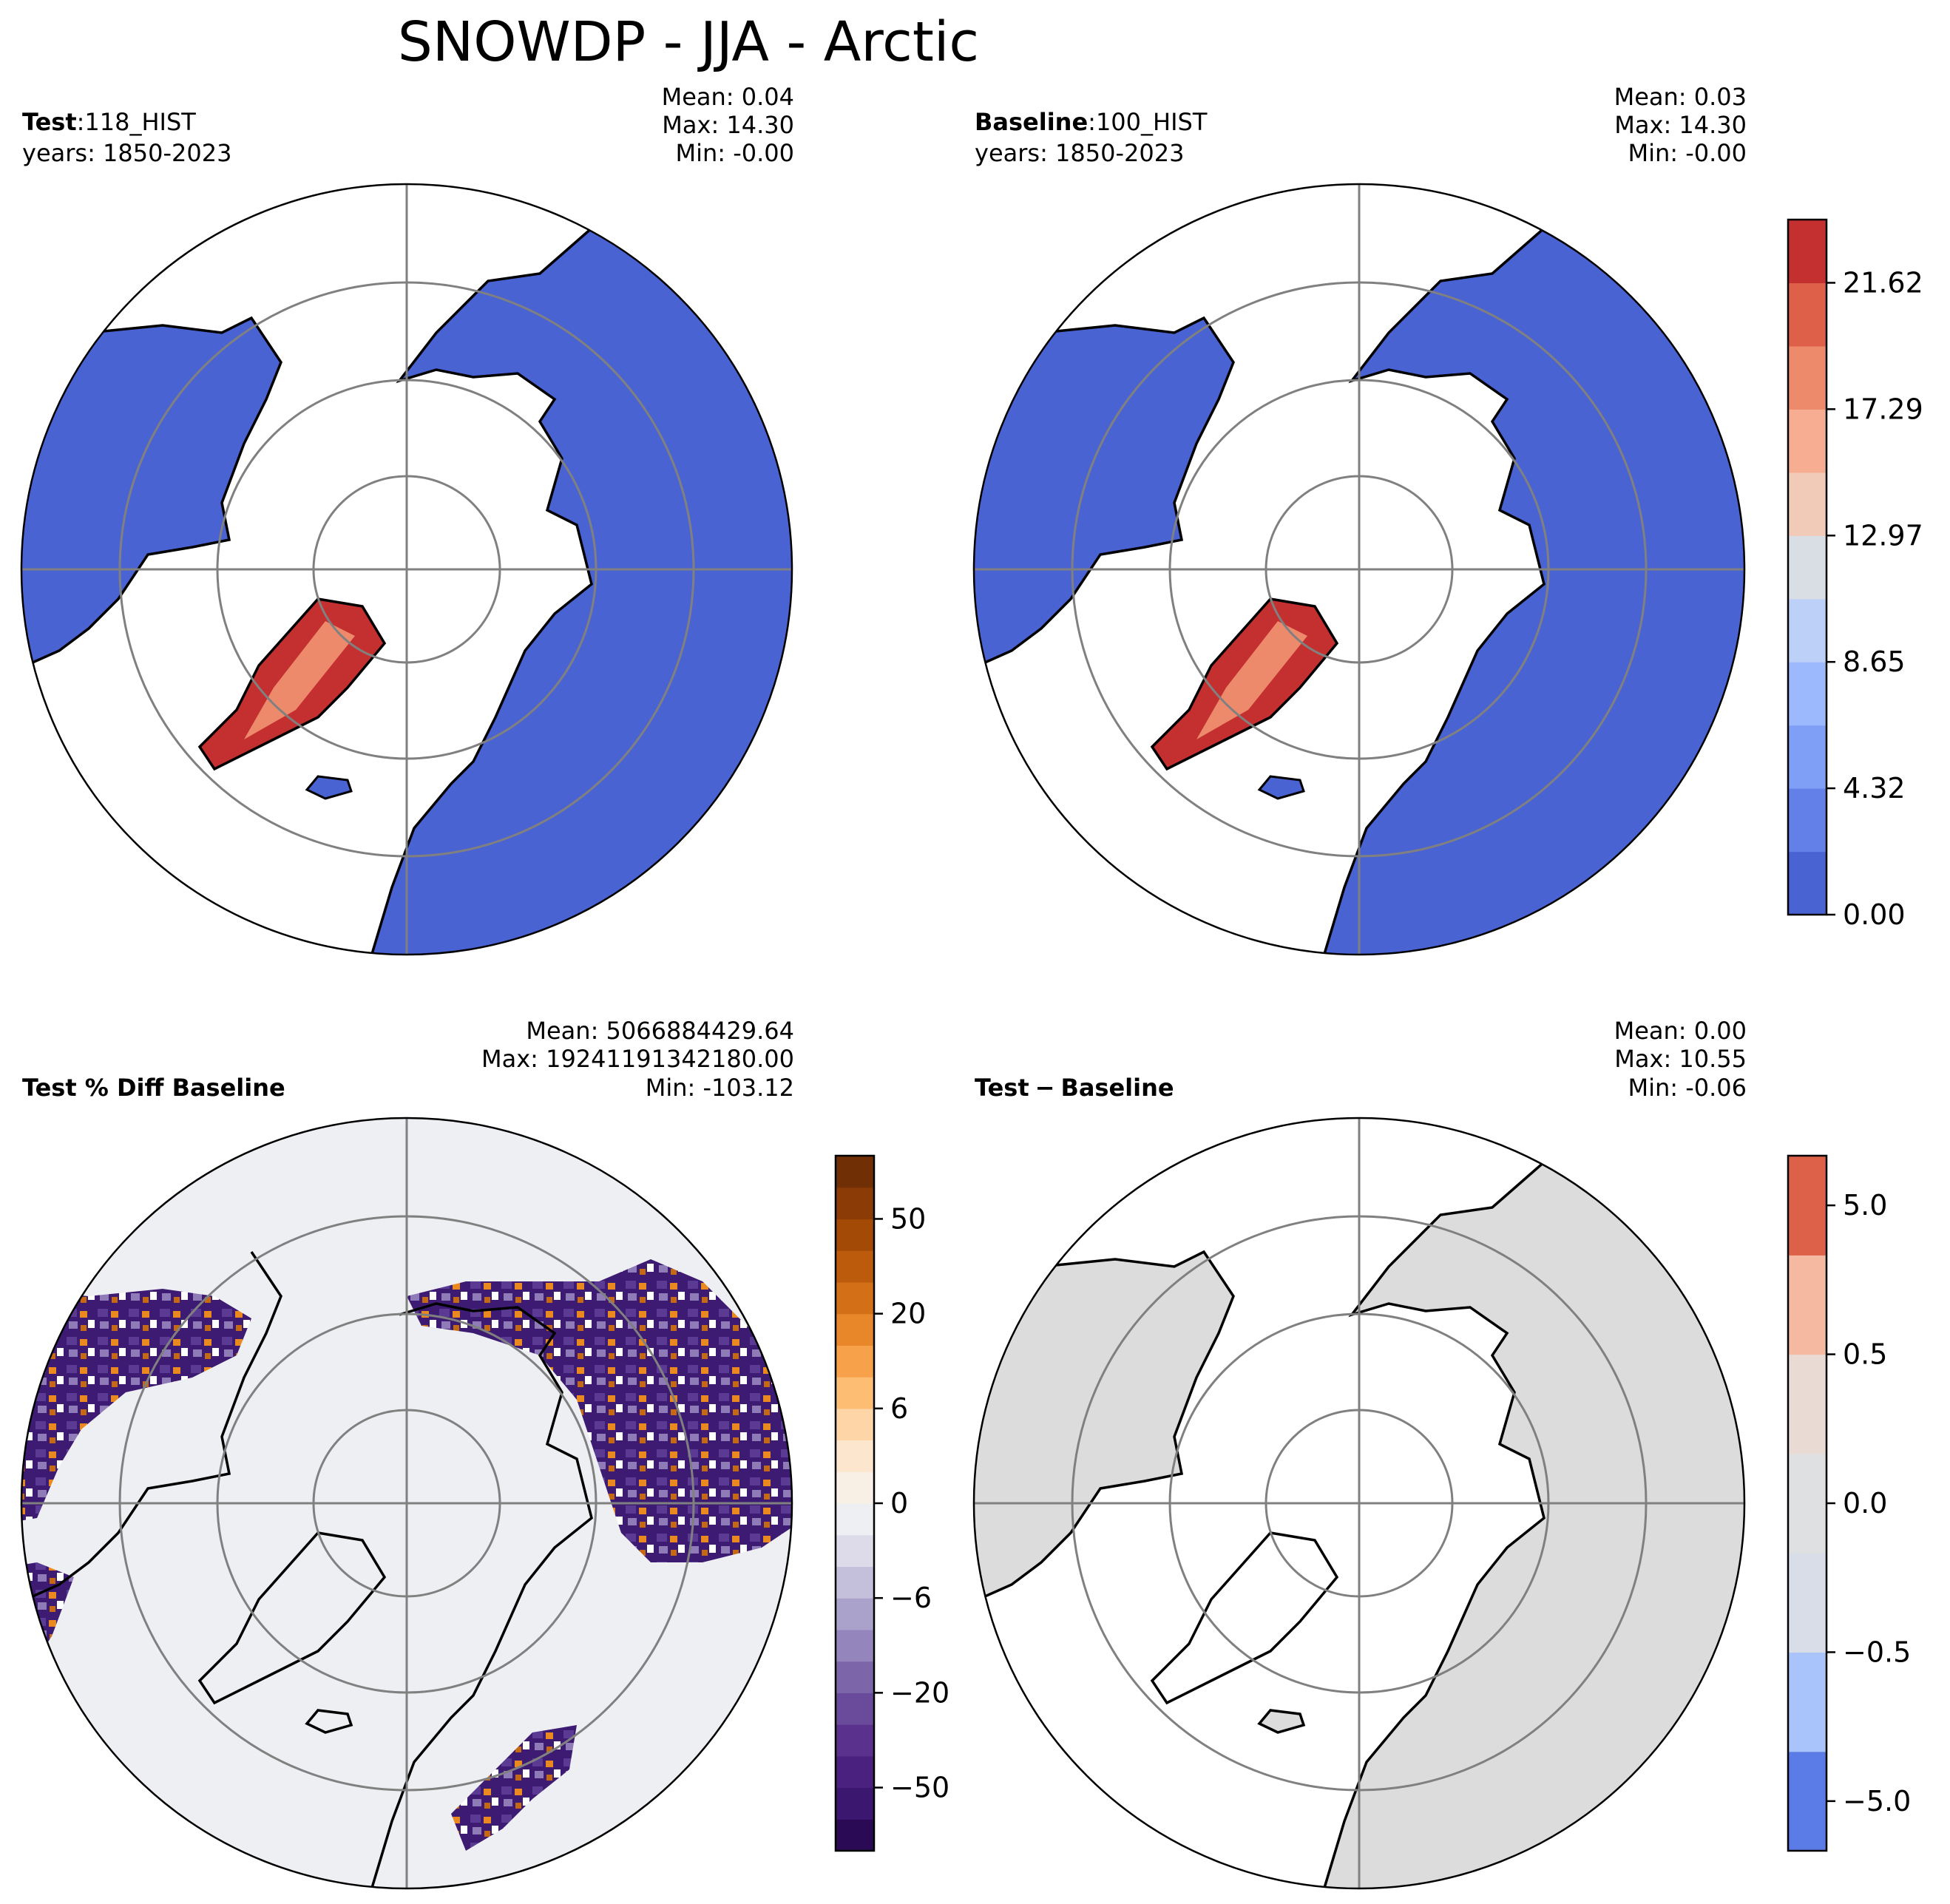 The height and width of the screenshot is (1904, 1950). Describe the element at coordinates (126, 153) in the screenshot. I see `test-years: years: 1850-2023` at that location.